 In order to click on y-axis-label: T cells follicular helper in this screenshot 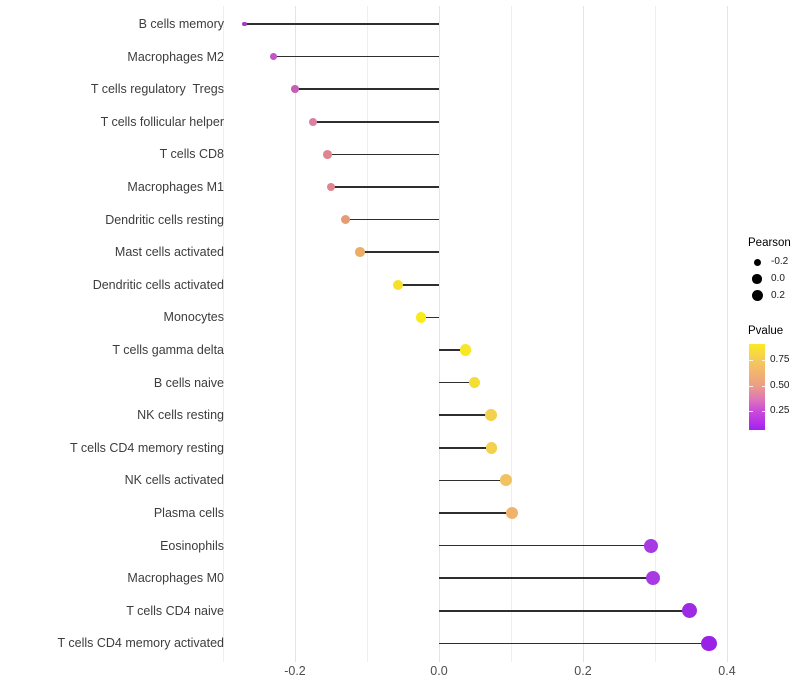, I will do `click(162, 121)`.